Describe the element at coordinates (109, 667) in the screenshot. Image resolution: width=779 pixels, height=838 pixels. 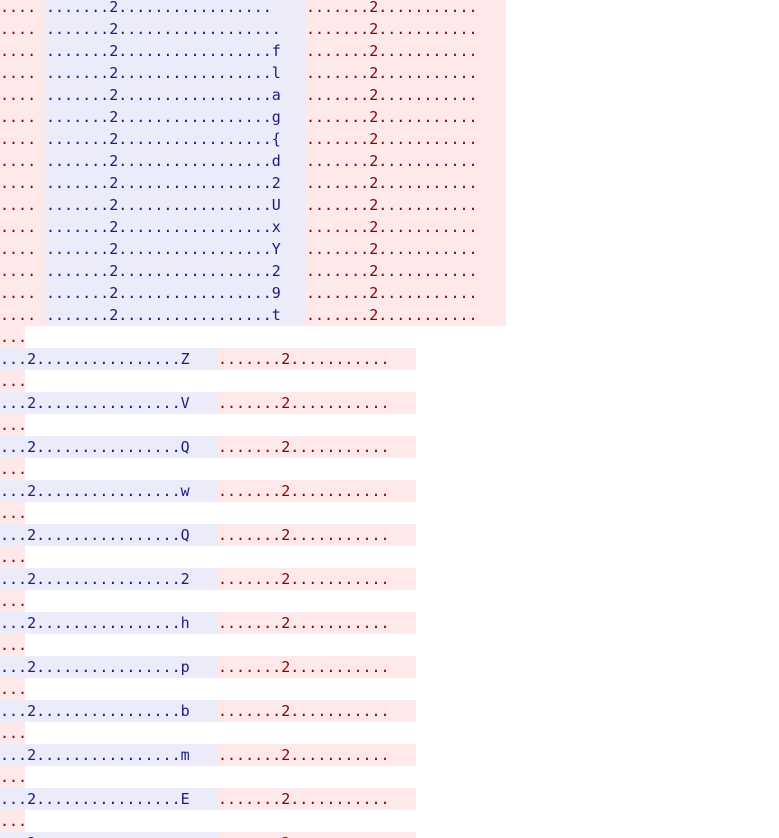
I see `row-blue-segment: ...2................p` at that location.